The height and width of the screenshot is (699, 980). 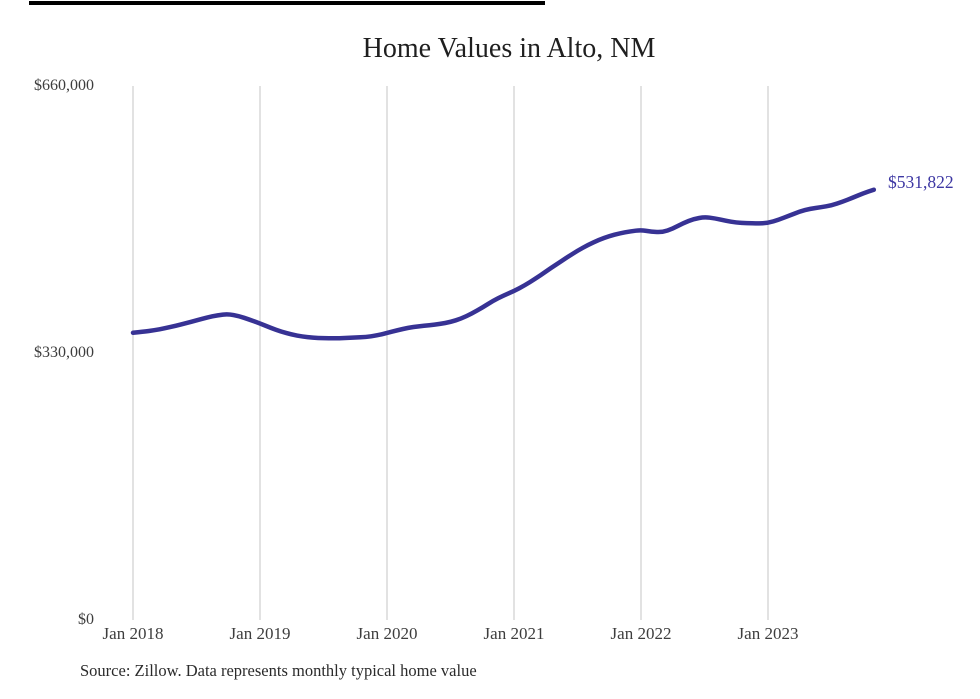 What do you see at coordinates (260, 633) in the screenshot?
I see `x-axis-label: Jan 2019` at bounding box center [260, 633].